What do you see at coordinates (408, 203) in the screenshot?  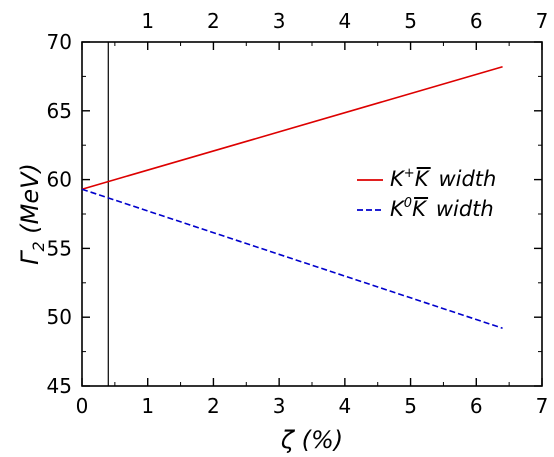 I see `legend-k-zero-sup: 0` at bounding box center [408, 203].